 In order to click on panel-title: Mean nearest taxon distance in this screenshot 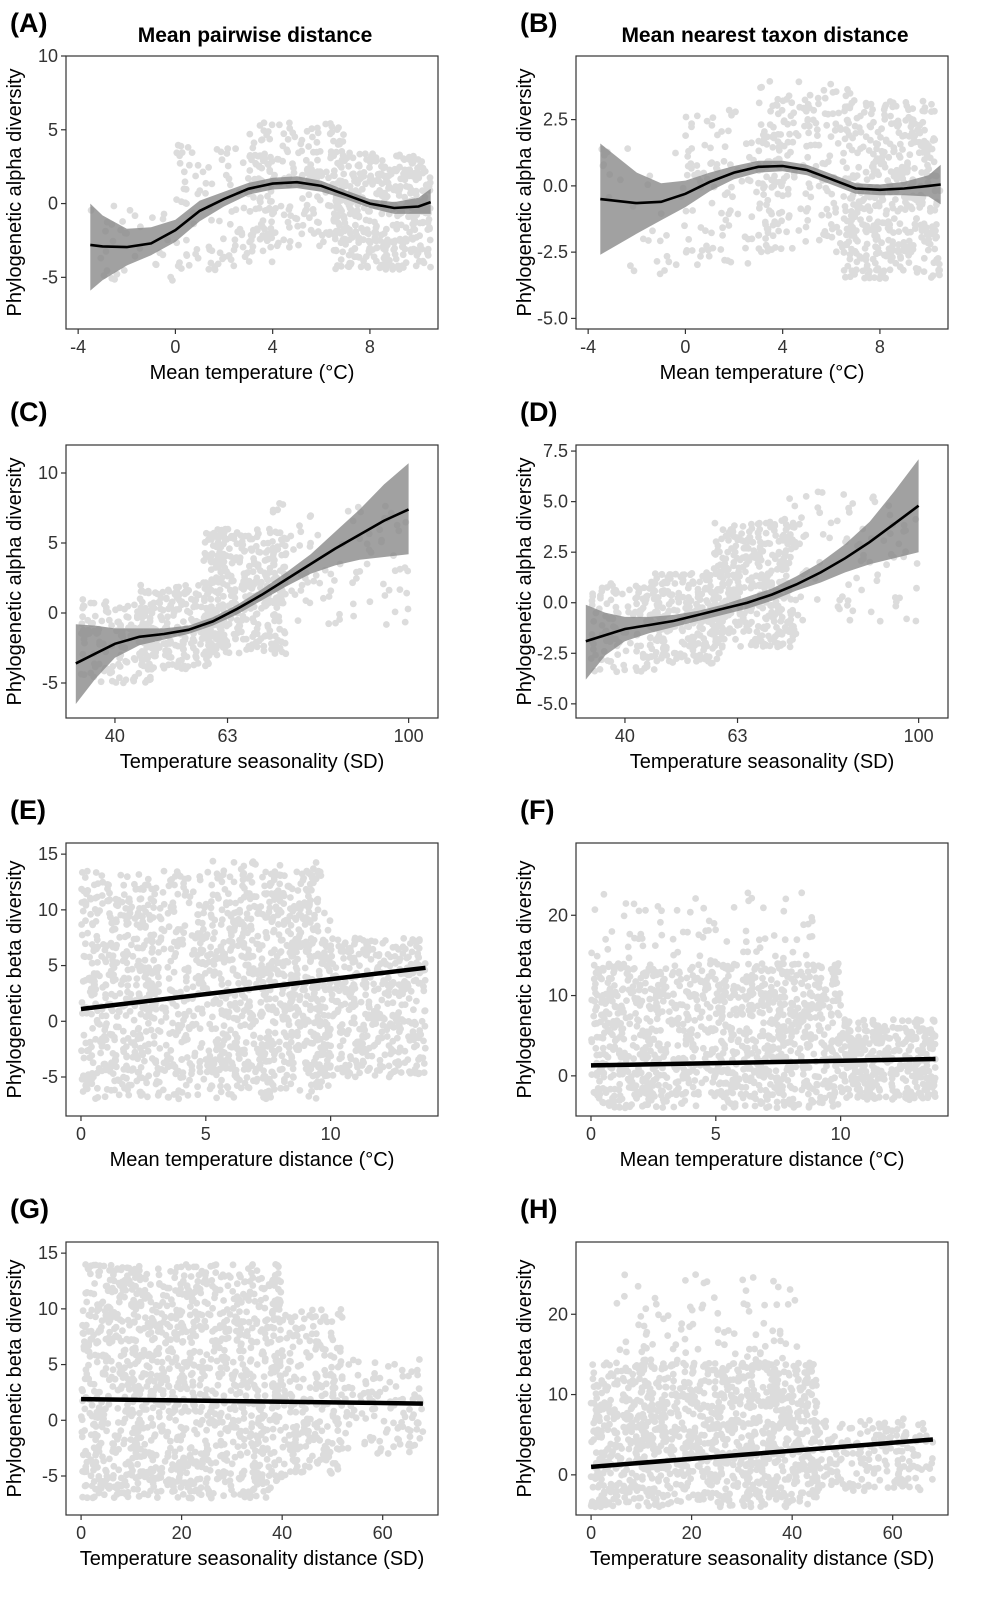, I will do `click(764, 35)`.